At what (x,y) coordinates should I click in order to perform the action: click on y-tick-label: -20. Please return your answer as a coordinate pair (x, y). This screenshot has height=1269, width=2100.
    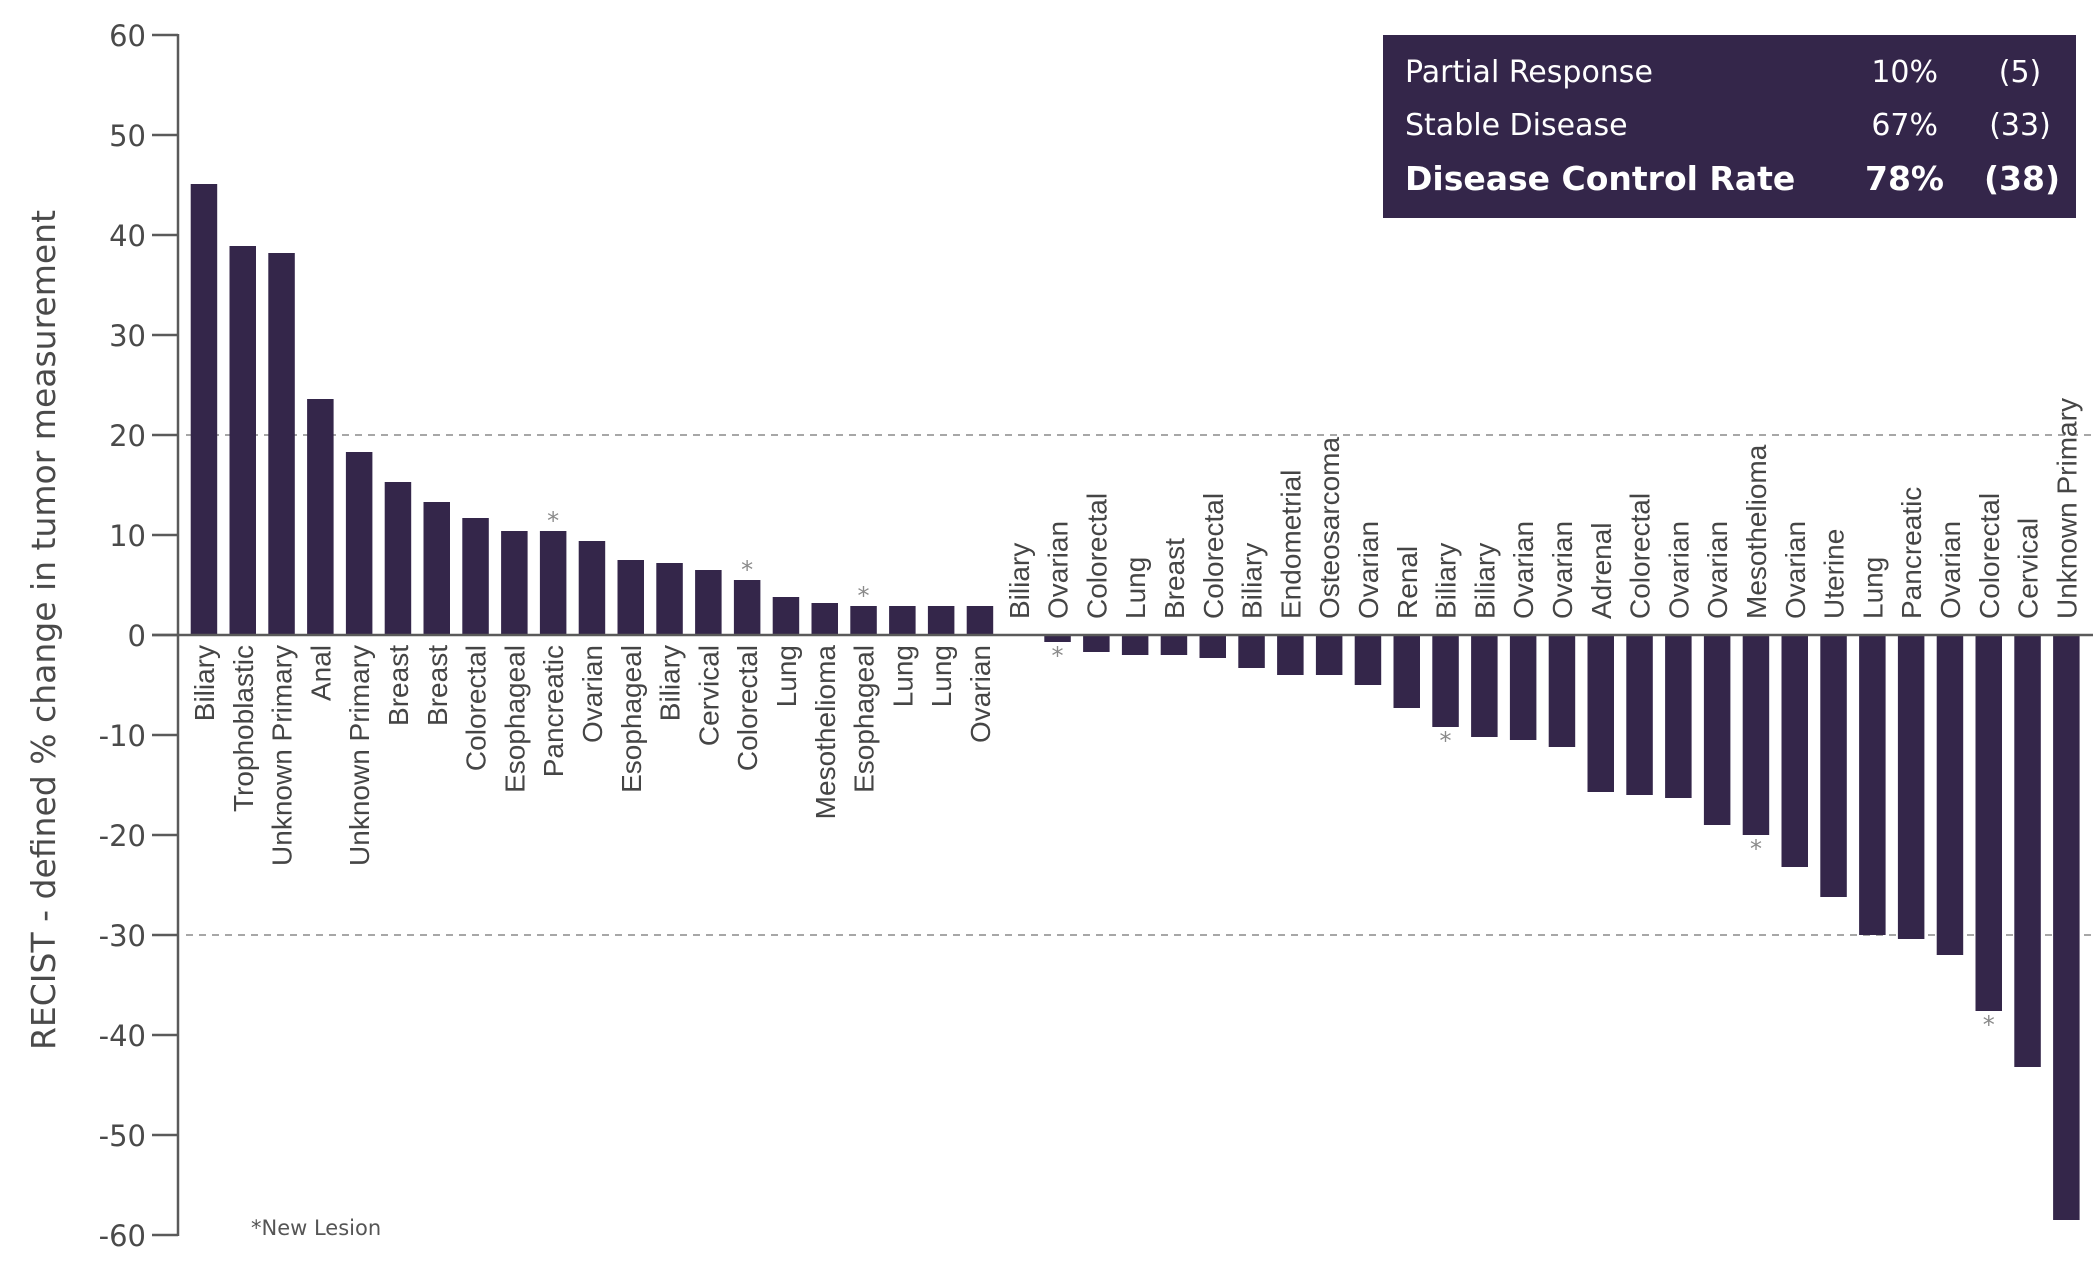
    Looking at the image, I should click on (122, 836).